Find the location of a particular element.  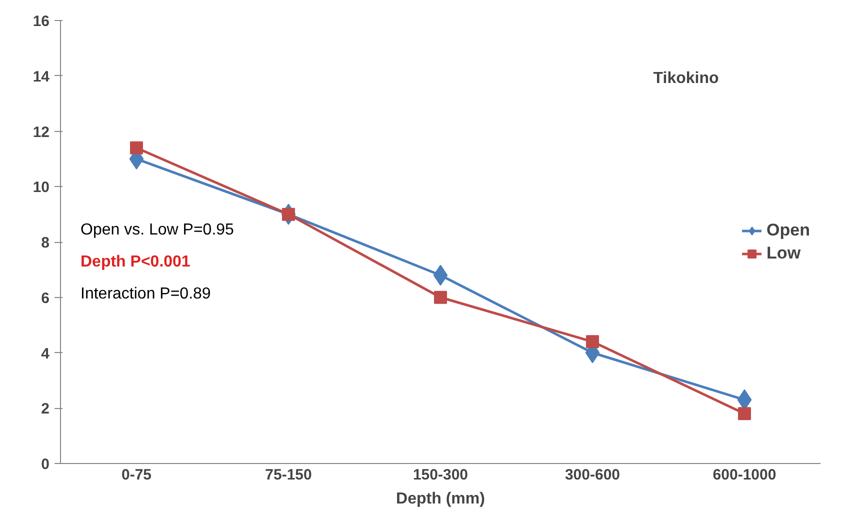

y-tick-label: 10 is located at coordinates (41, 187).